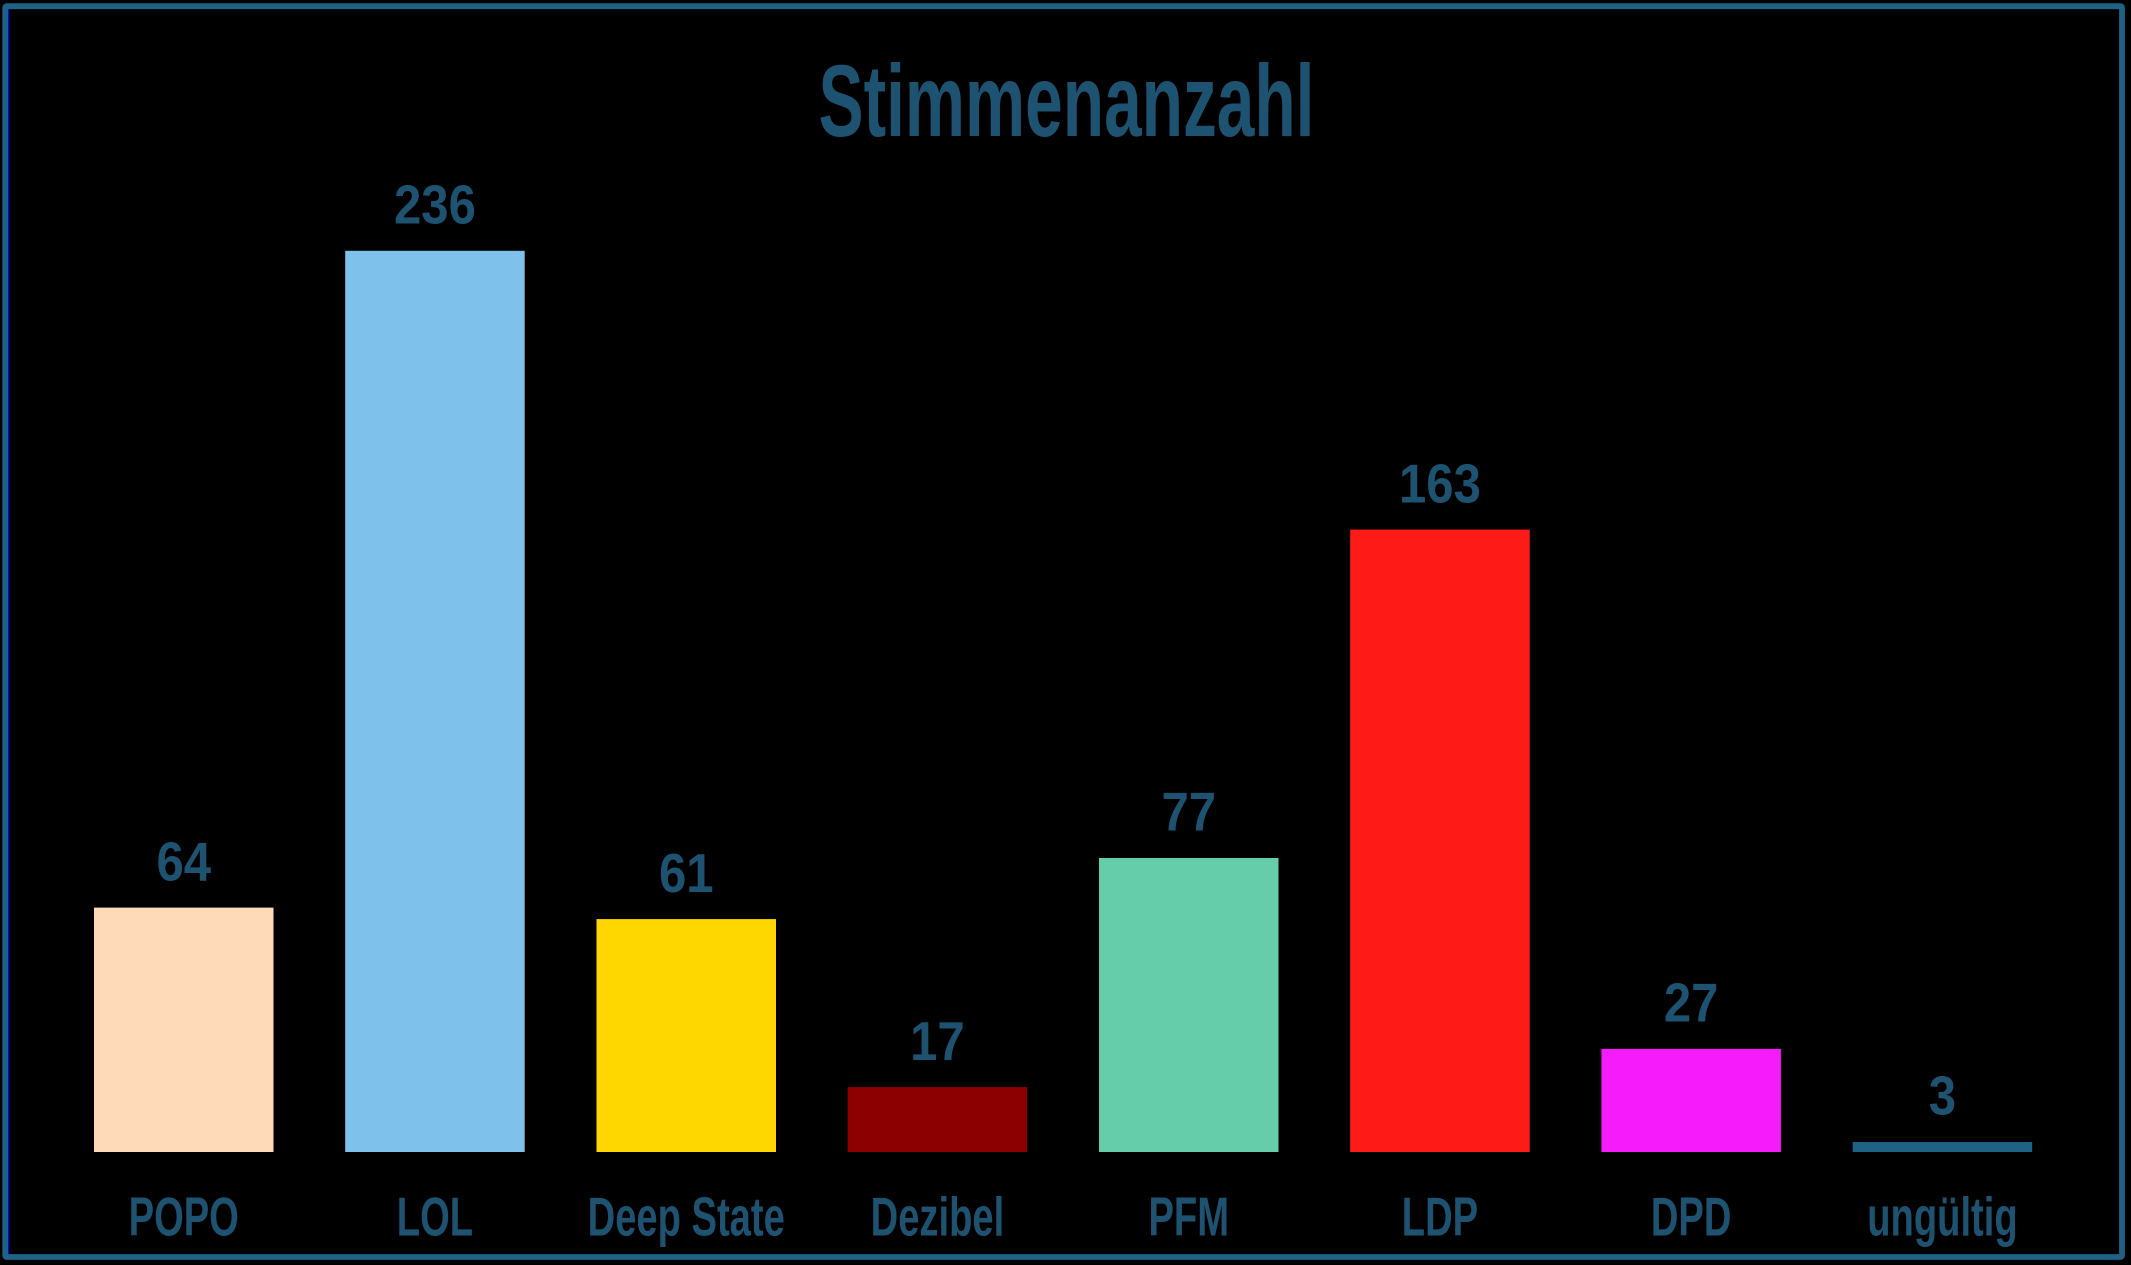  Describe the element at coordinates (1691, 1002) in the screenshot. I see `svg-text: 27` at that location.